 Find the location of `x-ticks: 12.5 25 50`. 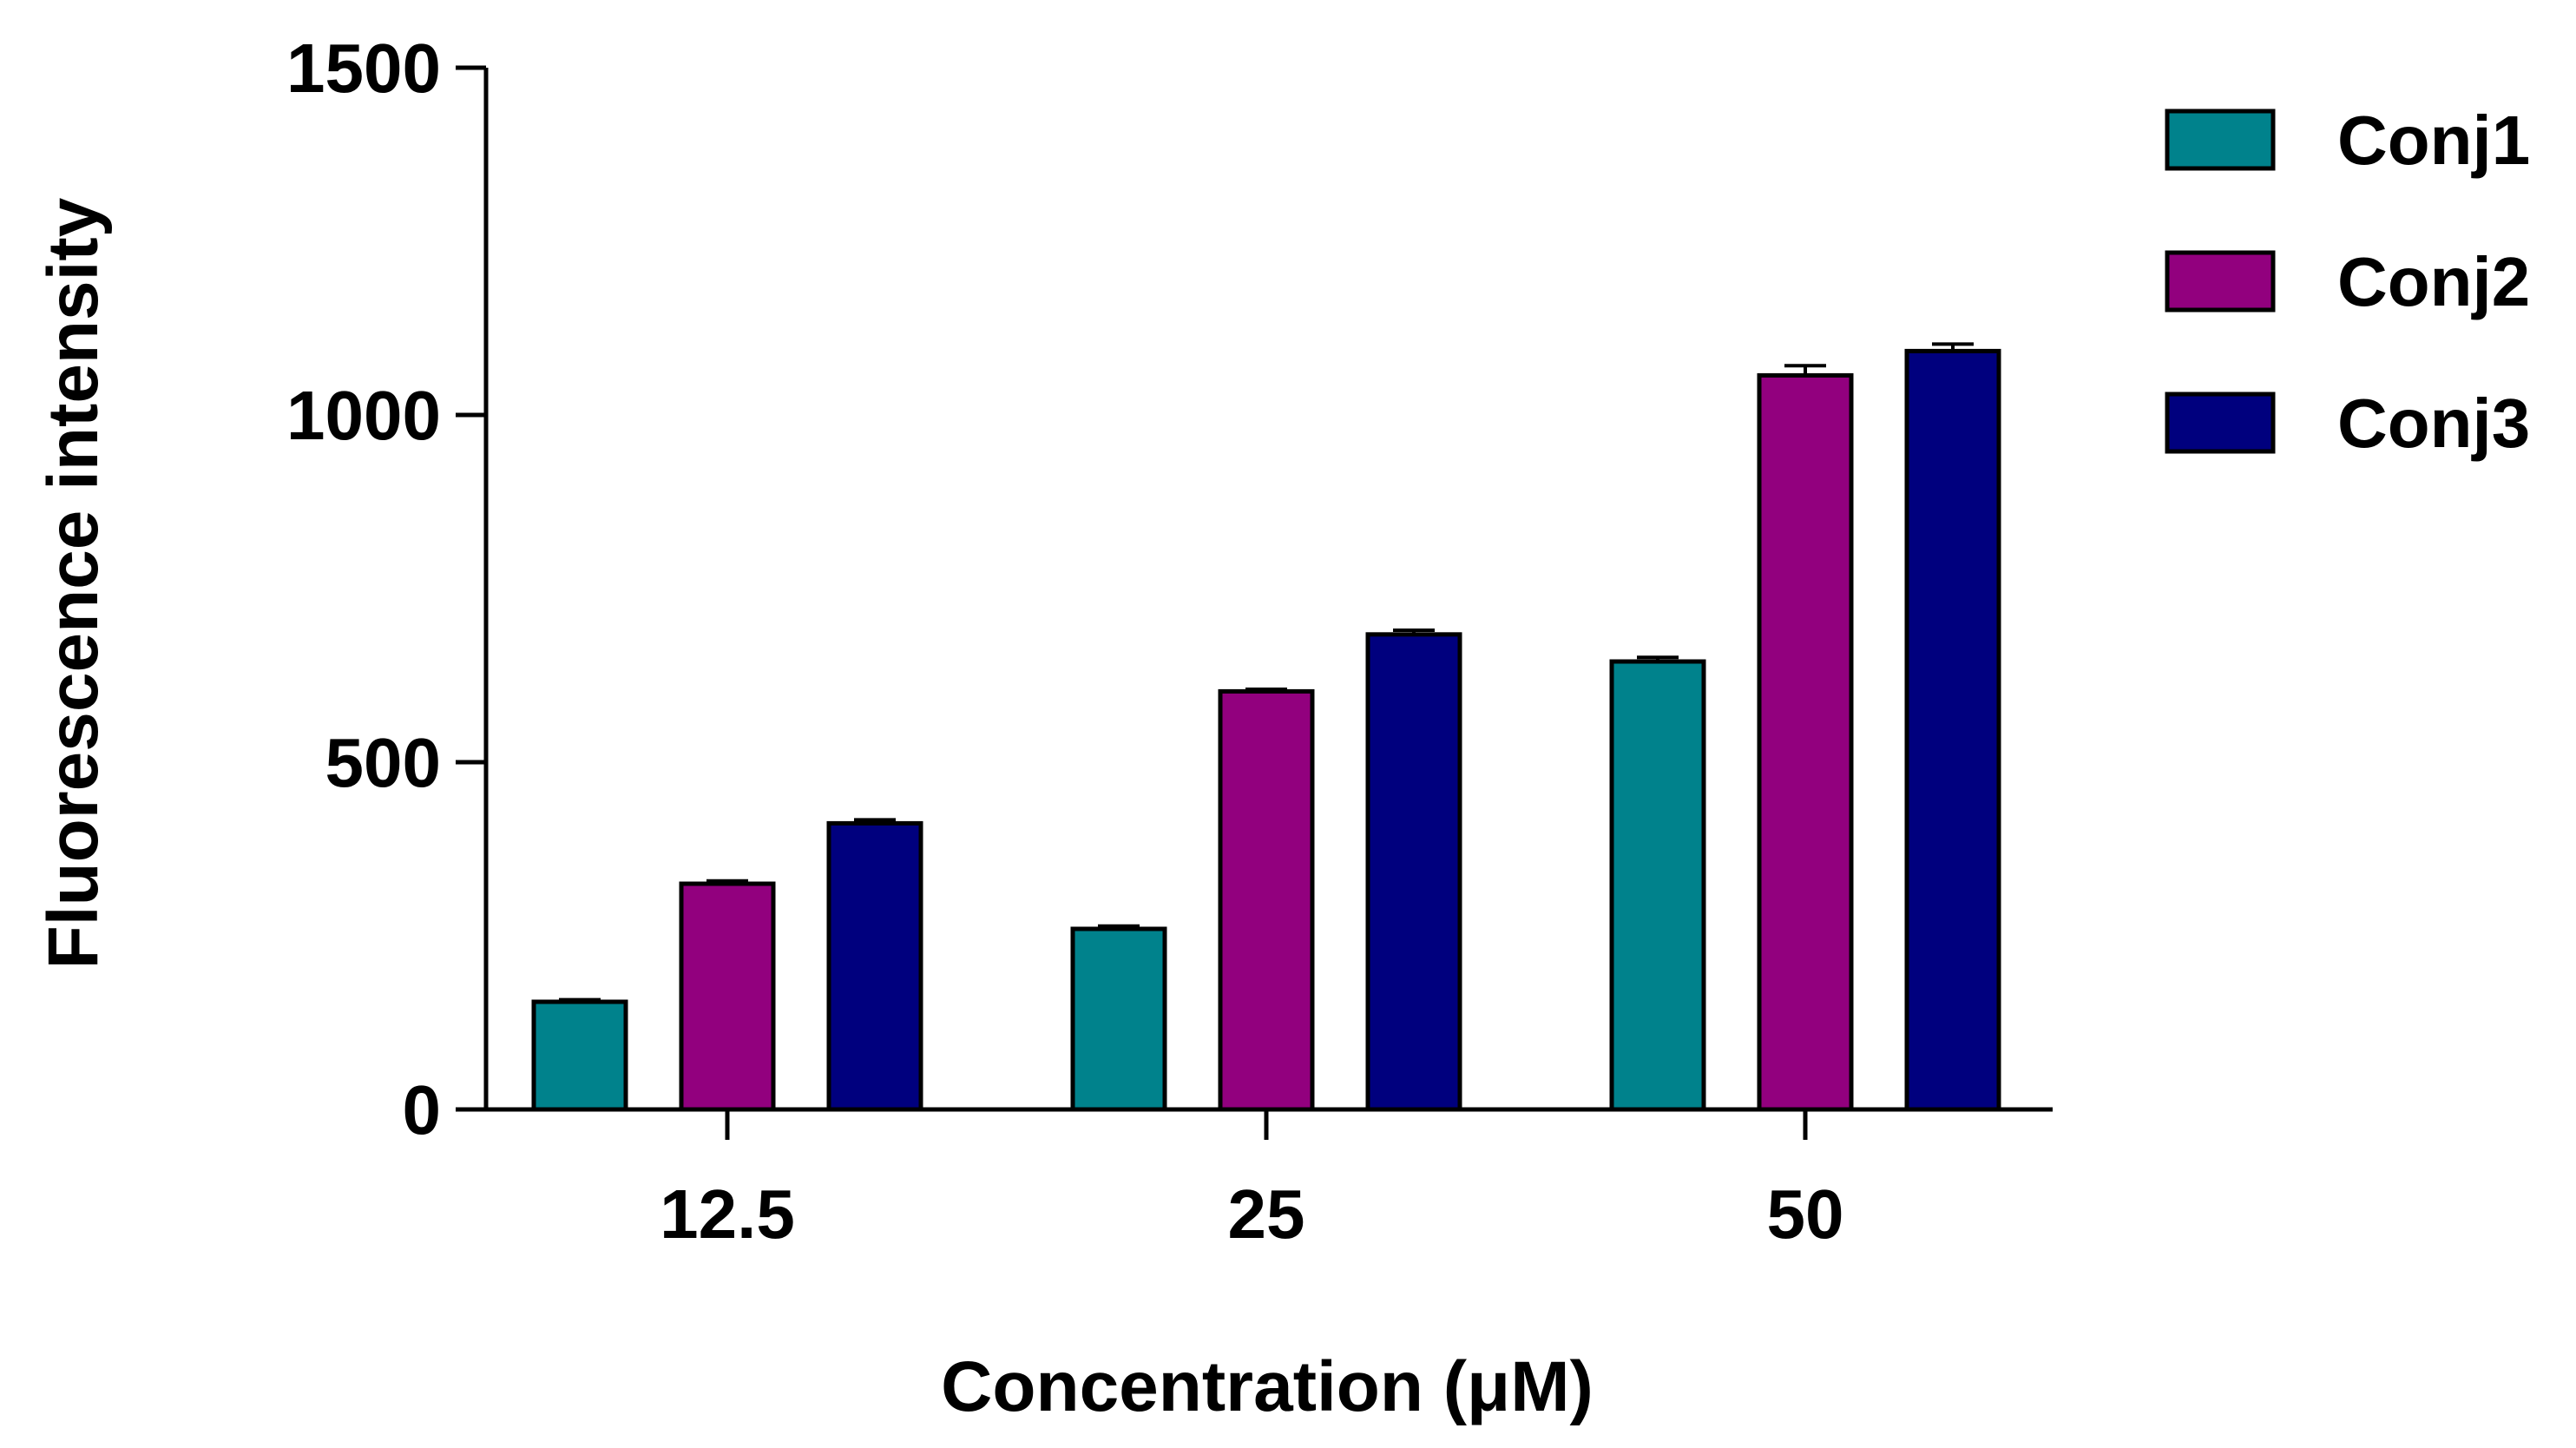

x-ticks: 12.5 25 50 is located at coordinates (1251, 1181).